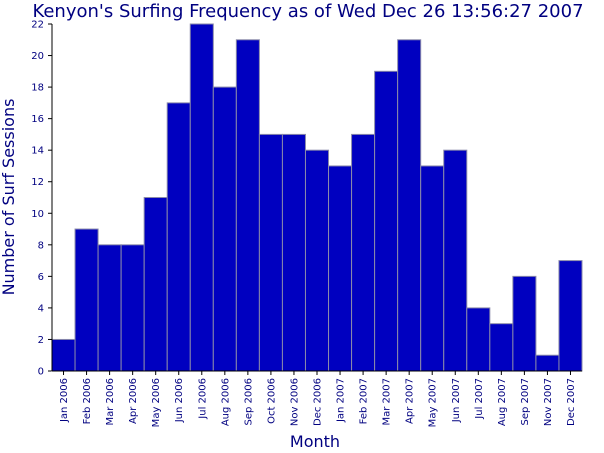 The width and height of the screenshot is (604, 453). Describe the element at coordinates (179, 400) in the screenshot. I see `x-tick-label: Jun 2006` at that location.